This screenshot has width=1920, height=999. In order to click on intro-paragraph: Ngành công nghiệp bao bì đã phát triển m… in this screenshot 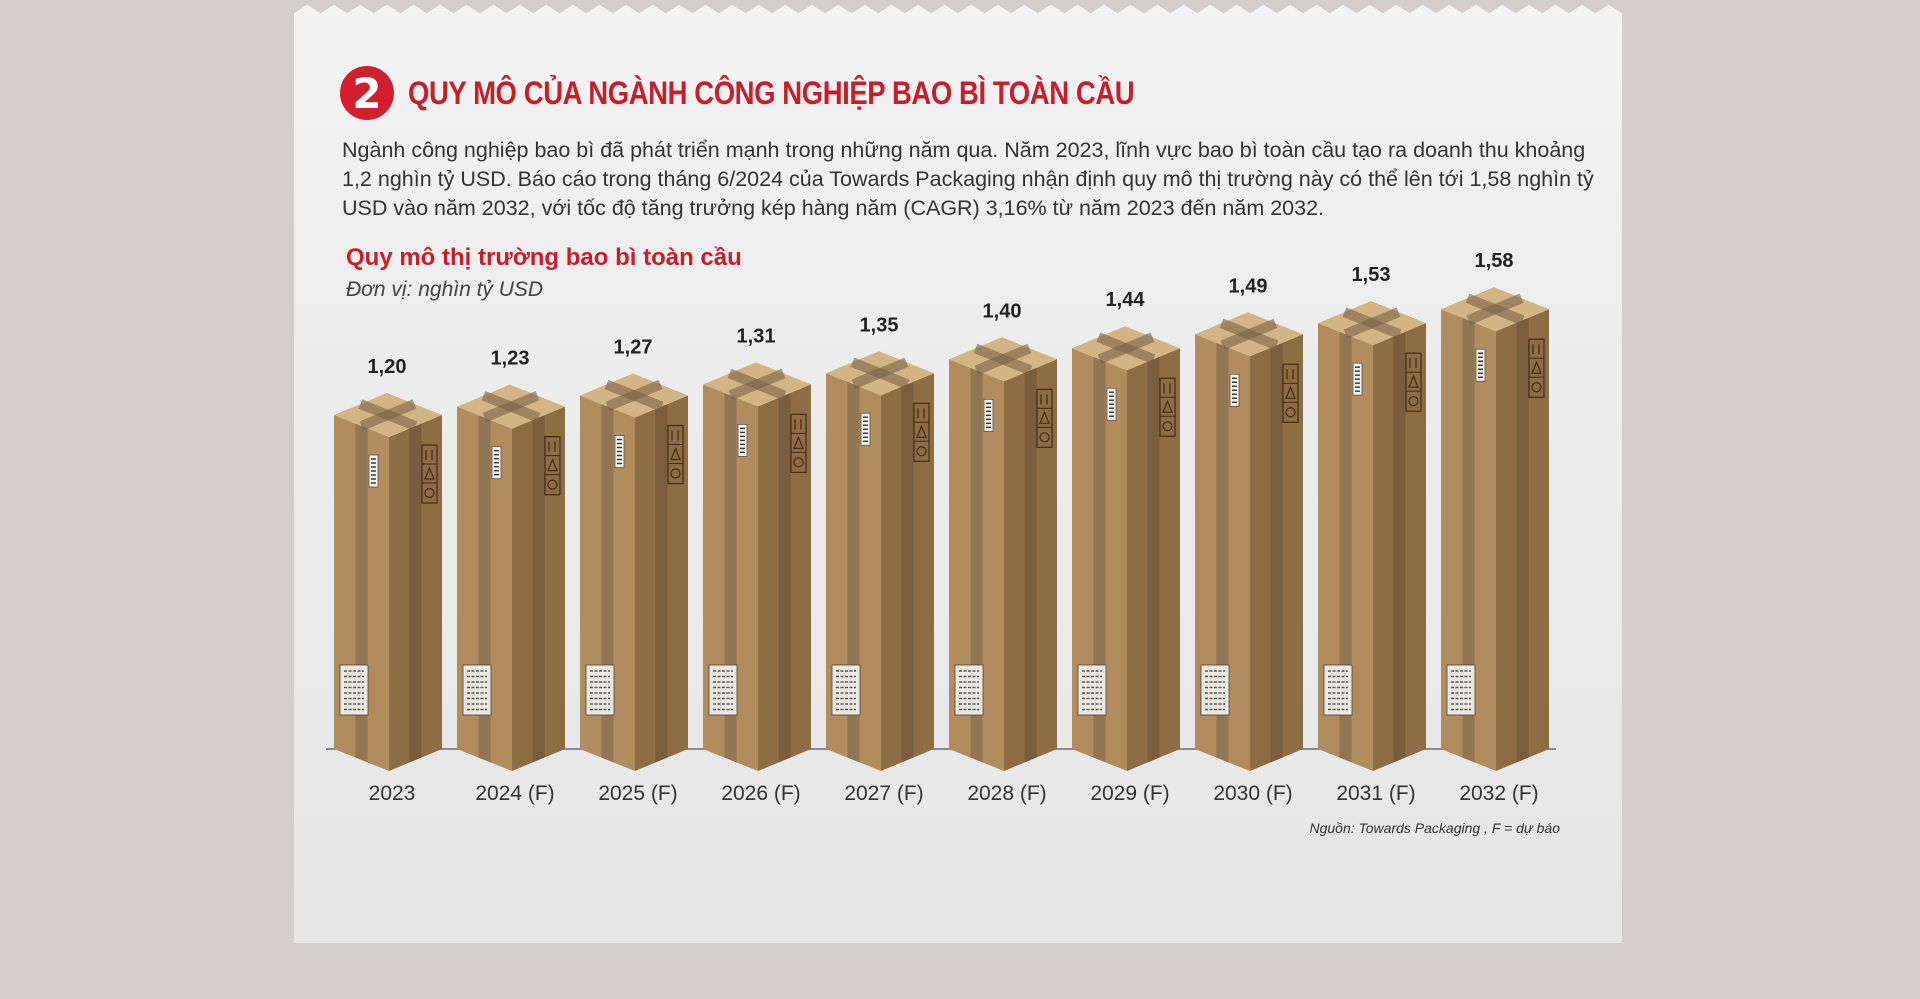, I will do `click(968, 179)`.